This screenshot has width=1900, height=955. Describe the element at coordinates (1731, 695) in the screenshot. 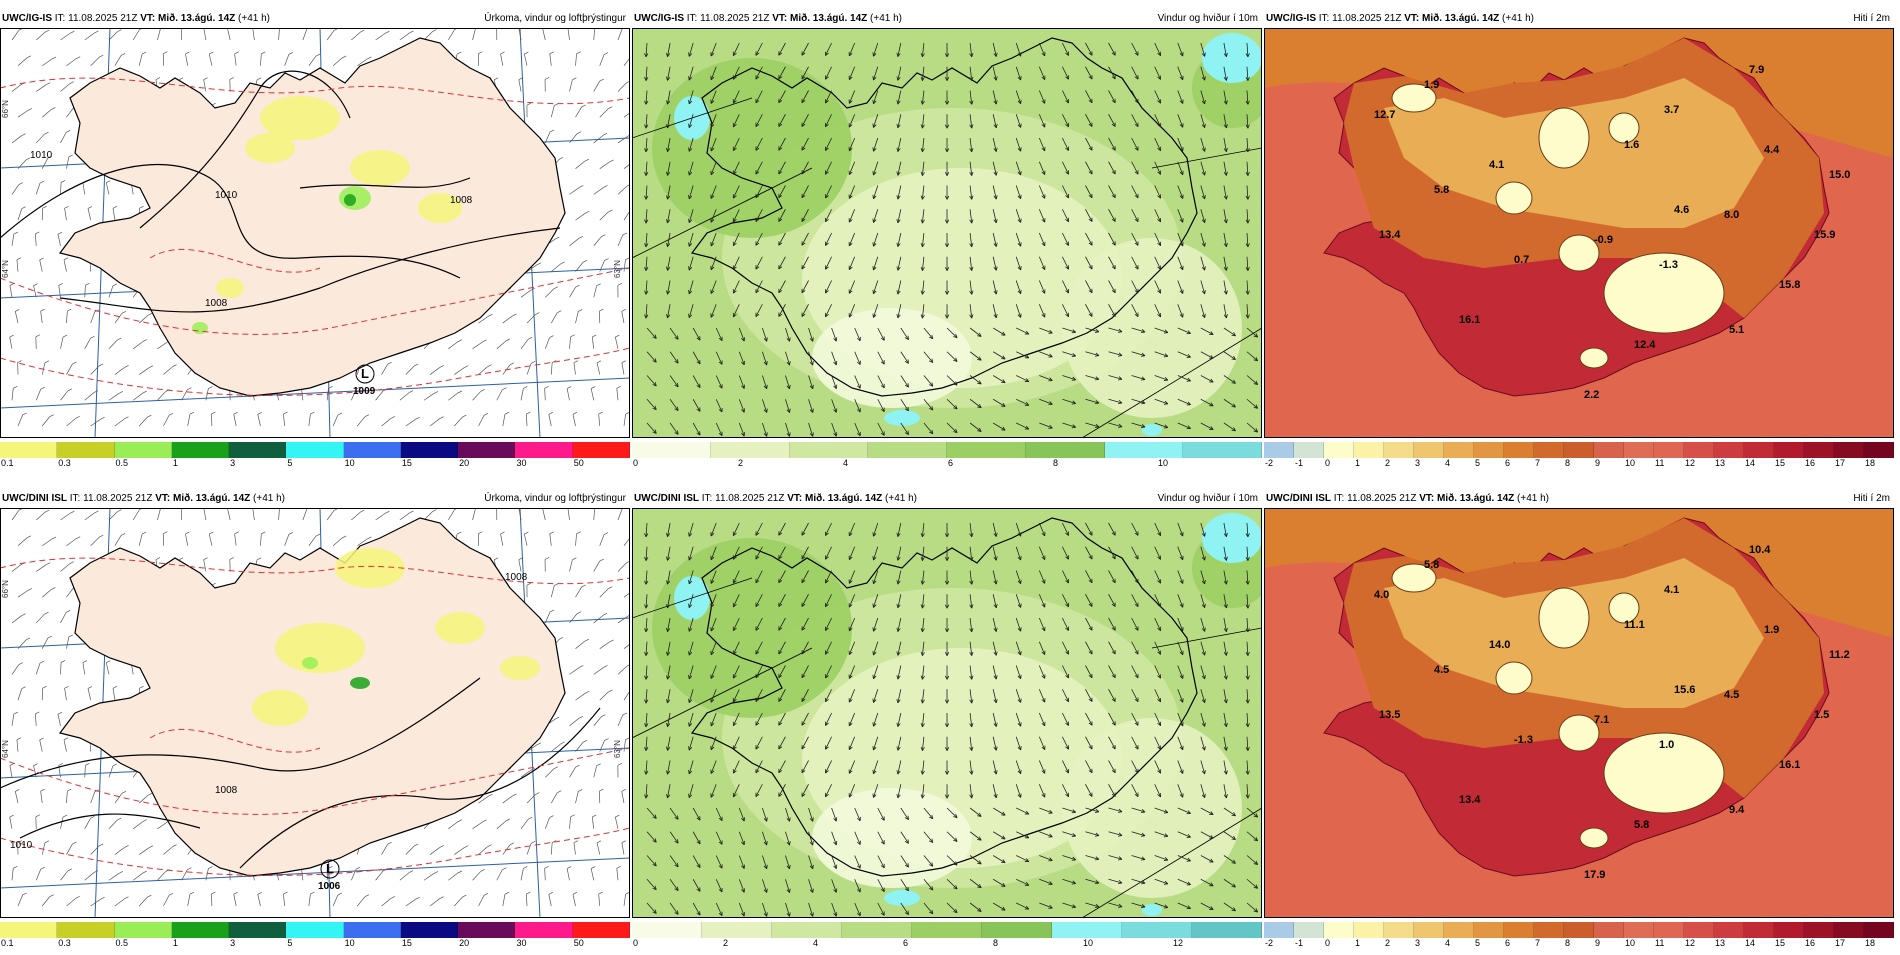

I see `temperature-value-label: 4.5` at that location.